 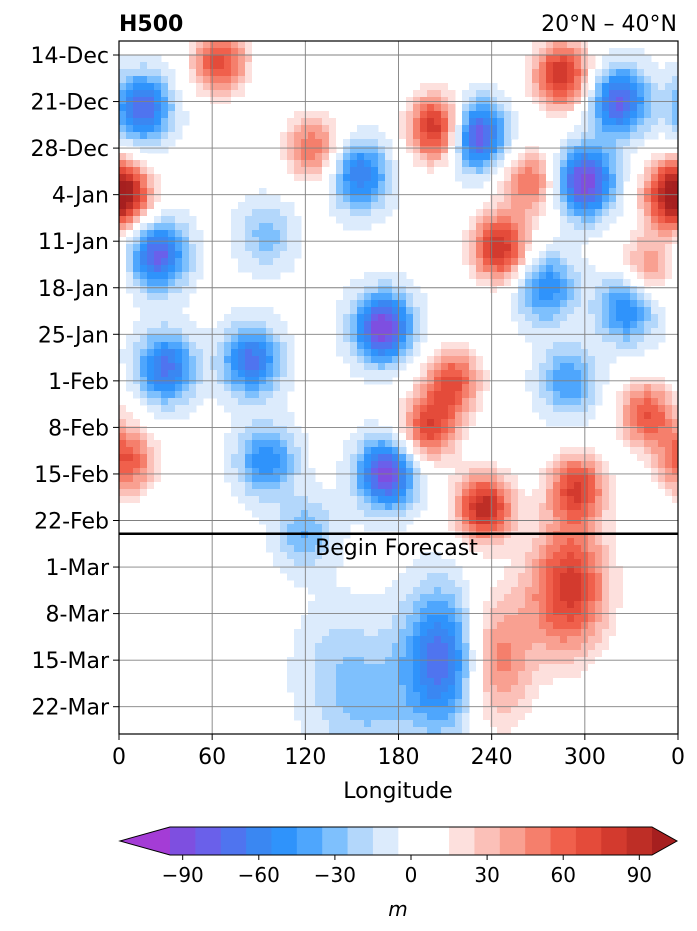 I want to click on colorbar-tick-label: 90, so click(x=639, y=875).